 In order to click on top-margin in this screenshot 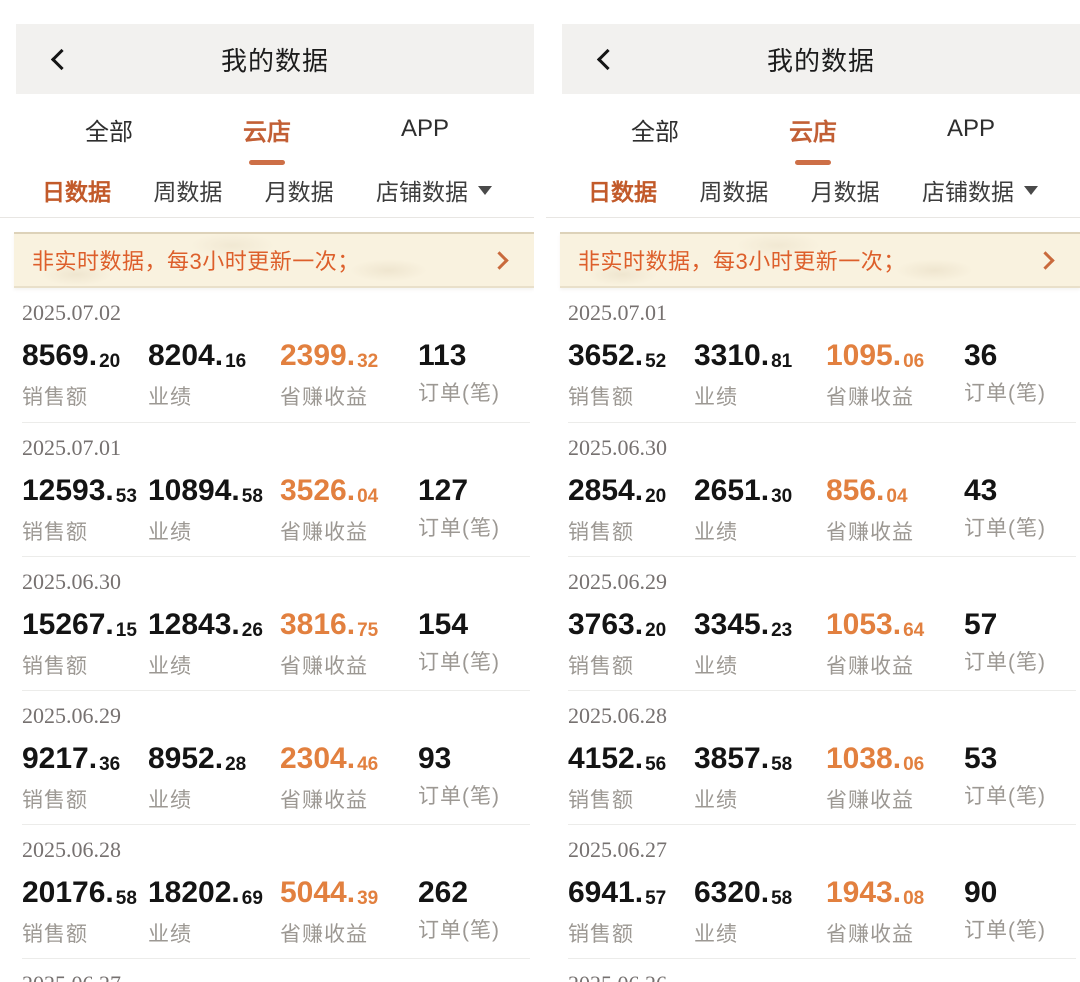, I will do `click(813, 12)`.